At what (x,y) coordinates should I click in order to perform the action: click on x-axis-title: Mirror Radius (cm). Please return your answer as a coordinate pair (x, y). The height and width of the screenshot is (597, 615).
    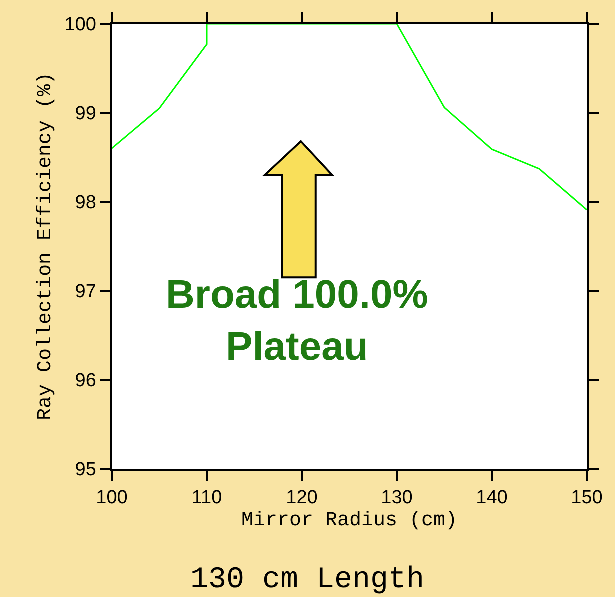
    Looking at the image, I should click on (349, 521).